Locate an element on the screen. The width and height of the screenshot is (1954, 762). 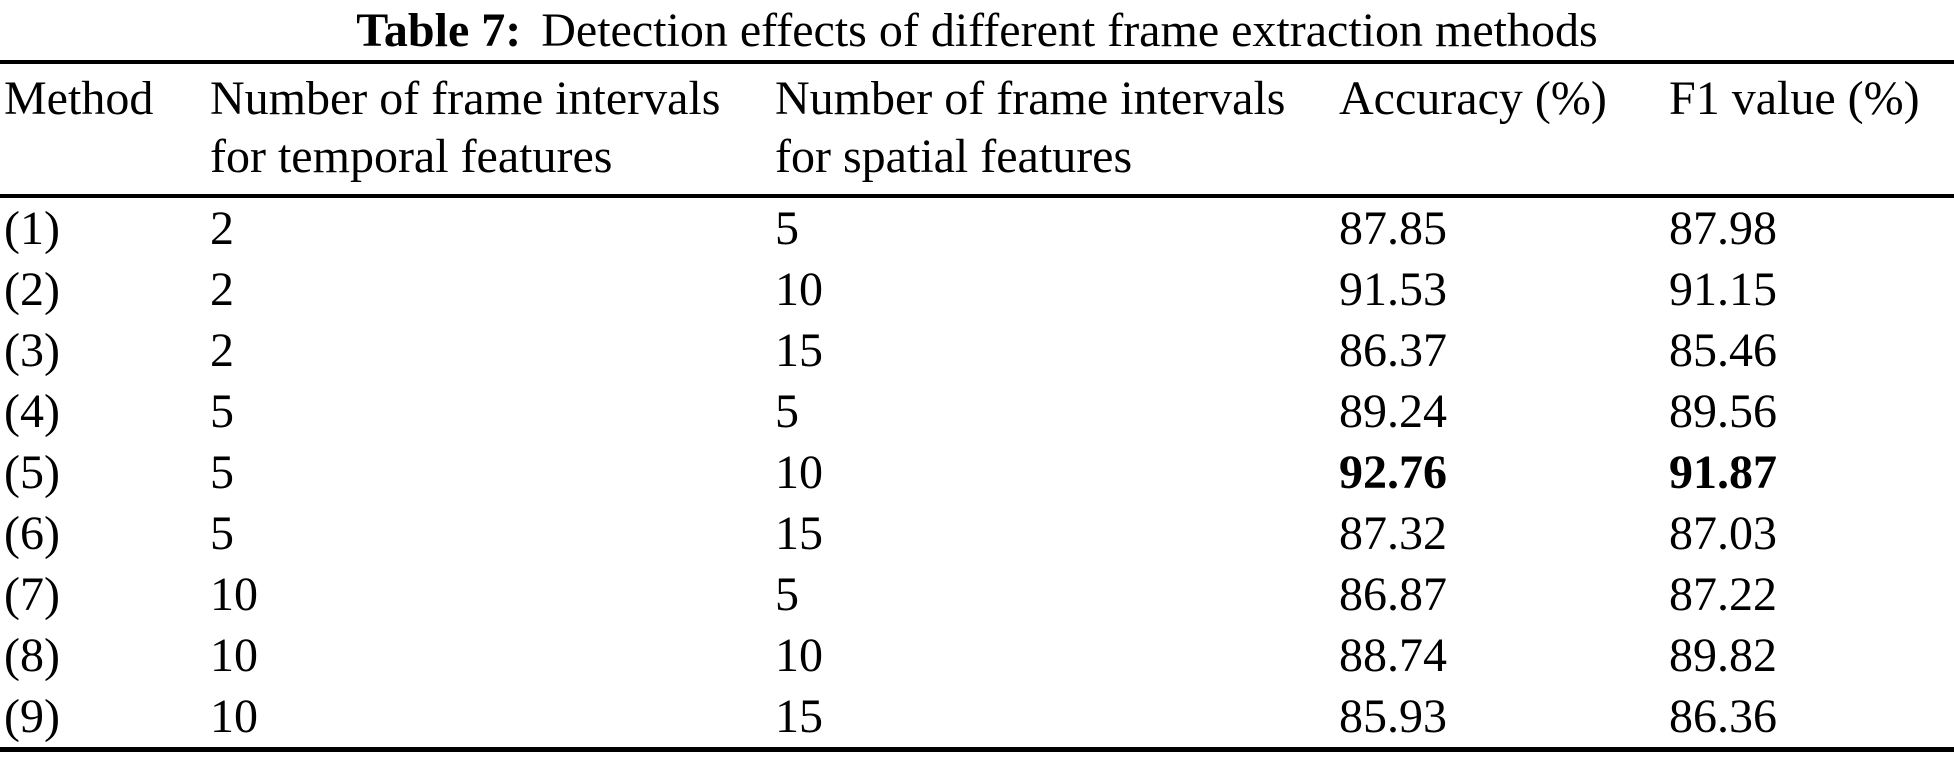
table-row: (2) 2 10 91.53 91.15 is located at coordinates (977, 289).